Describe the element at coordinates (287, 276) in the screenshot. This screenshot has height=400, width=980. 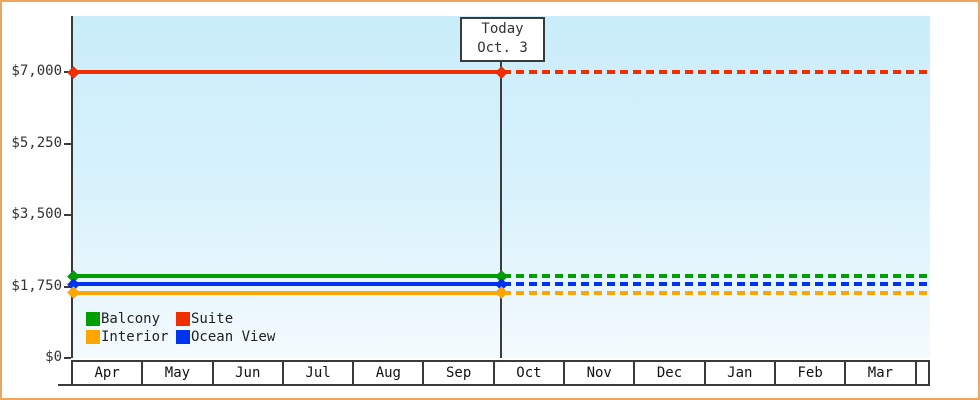
I see `series-line-solid-balcony` at that location.